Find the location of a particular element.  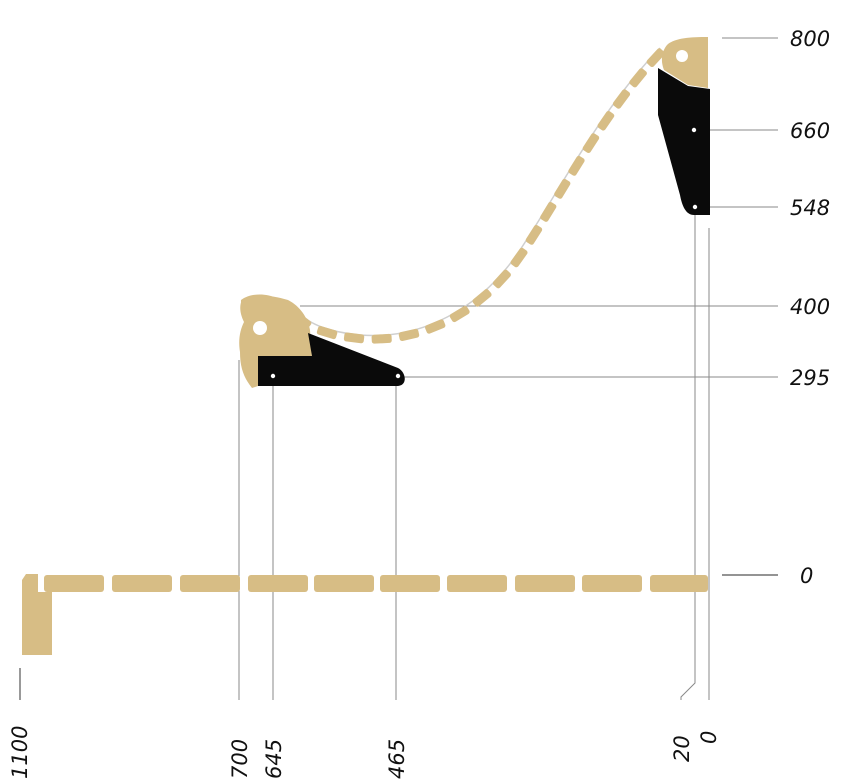

dim-label-0-bottom: 0 is located at coordinates (709, 737).